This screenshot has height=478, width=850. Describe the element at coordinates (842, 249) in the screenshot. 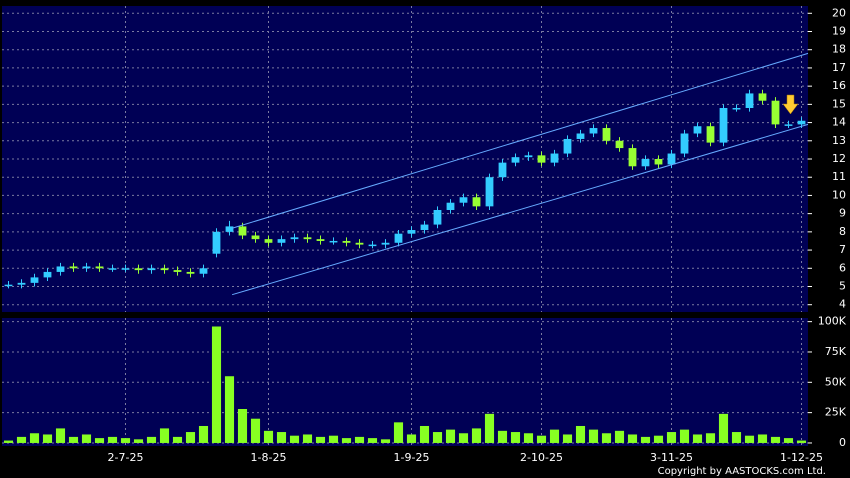

I see `y-tick-label: 7` at that location.